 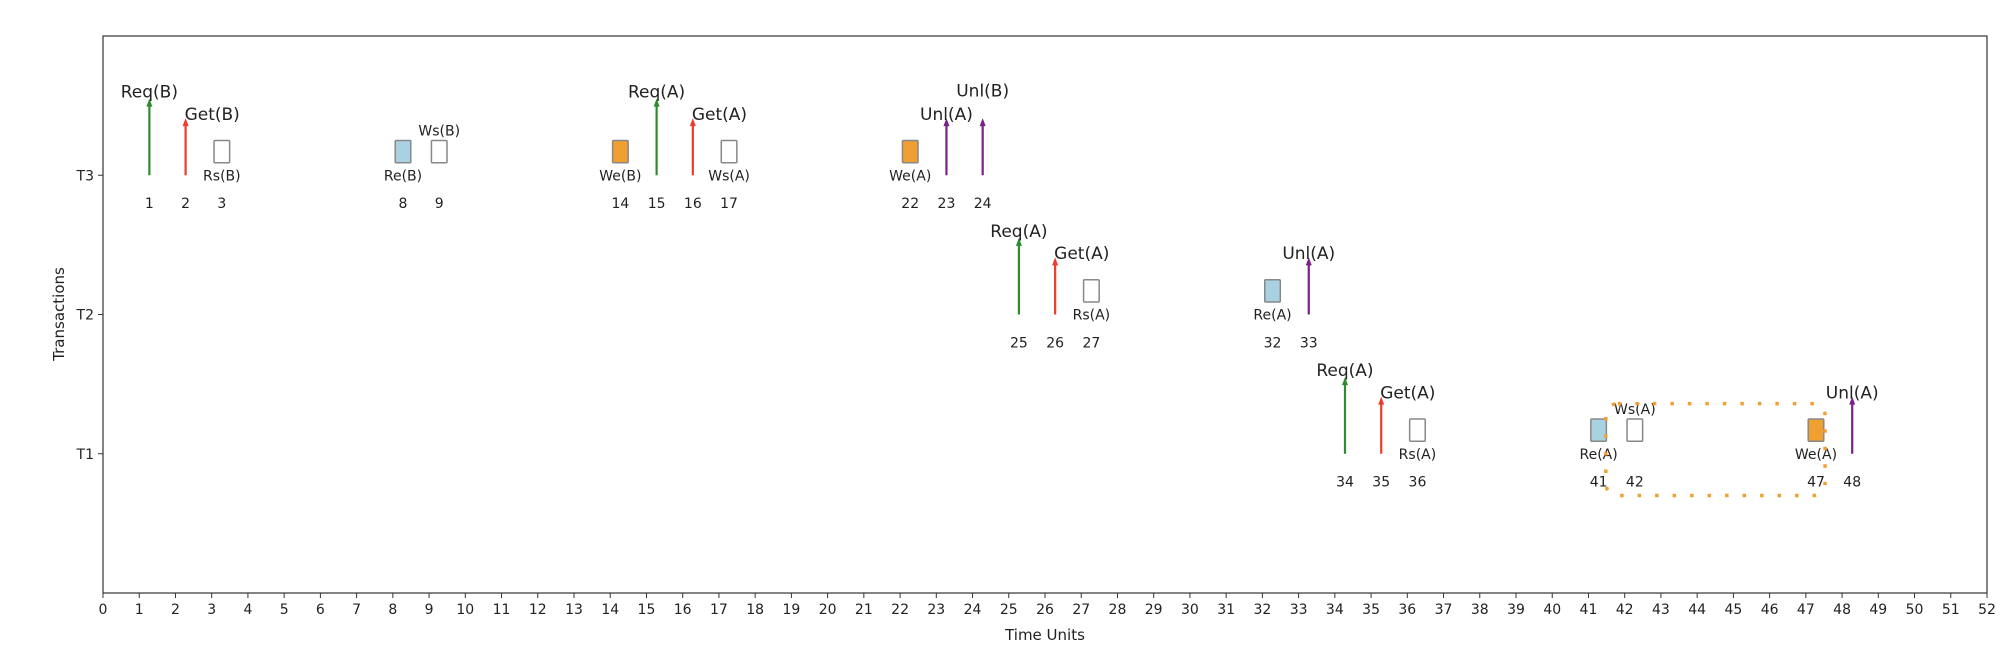 What do you see at coordinates (465, 610) in the screenshot?
I see `x-tick-label: 10` at bounding box center [465, 610].